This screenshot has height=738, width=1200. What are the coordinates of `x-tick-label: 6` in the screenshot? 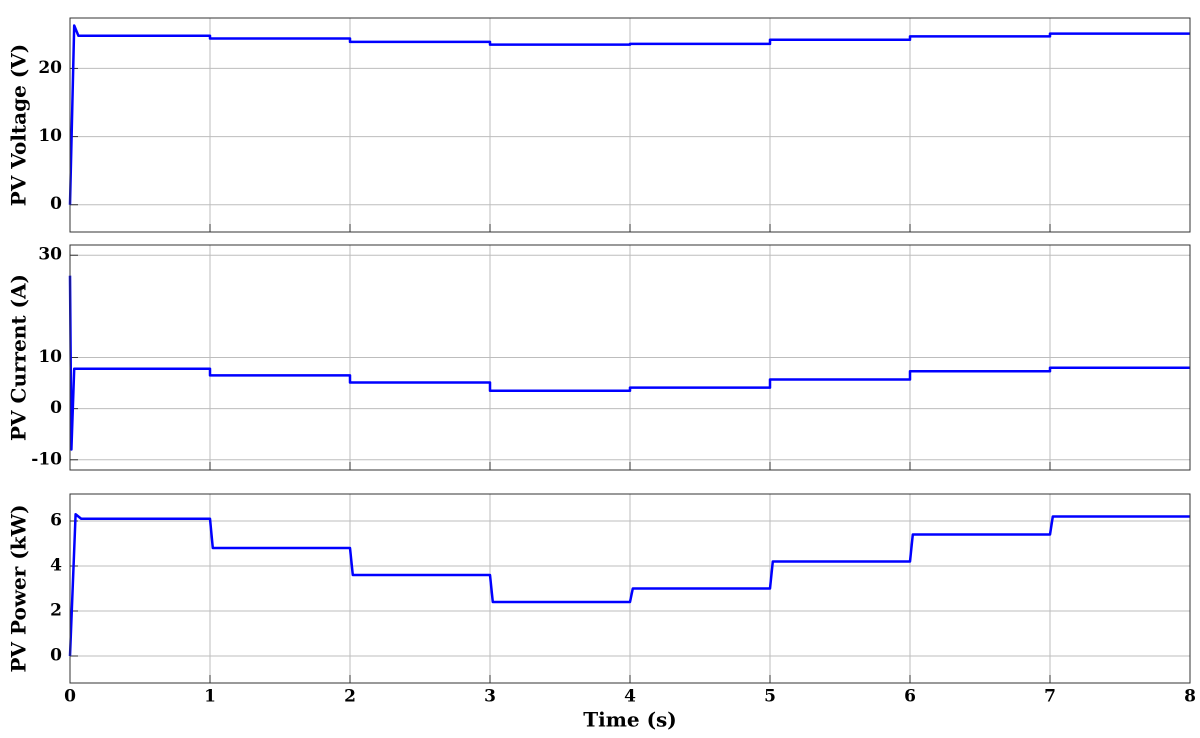 It's located at (910, 697).